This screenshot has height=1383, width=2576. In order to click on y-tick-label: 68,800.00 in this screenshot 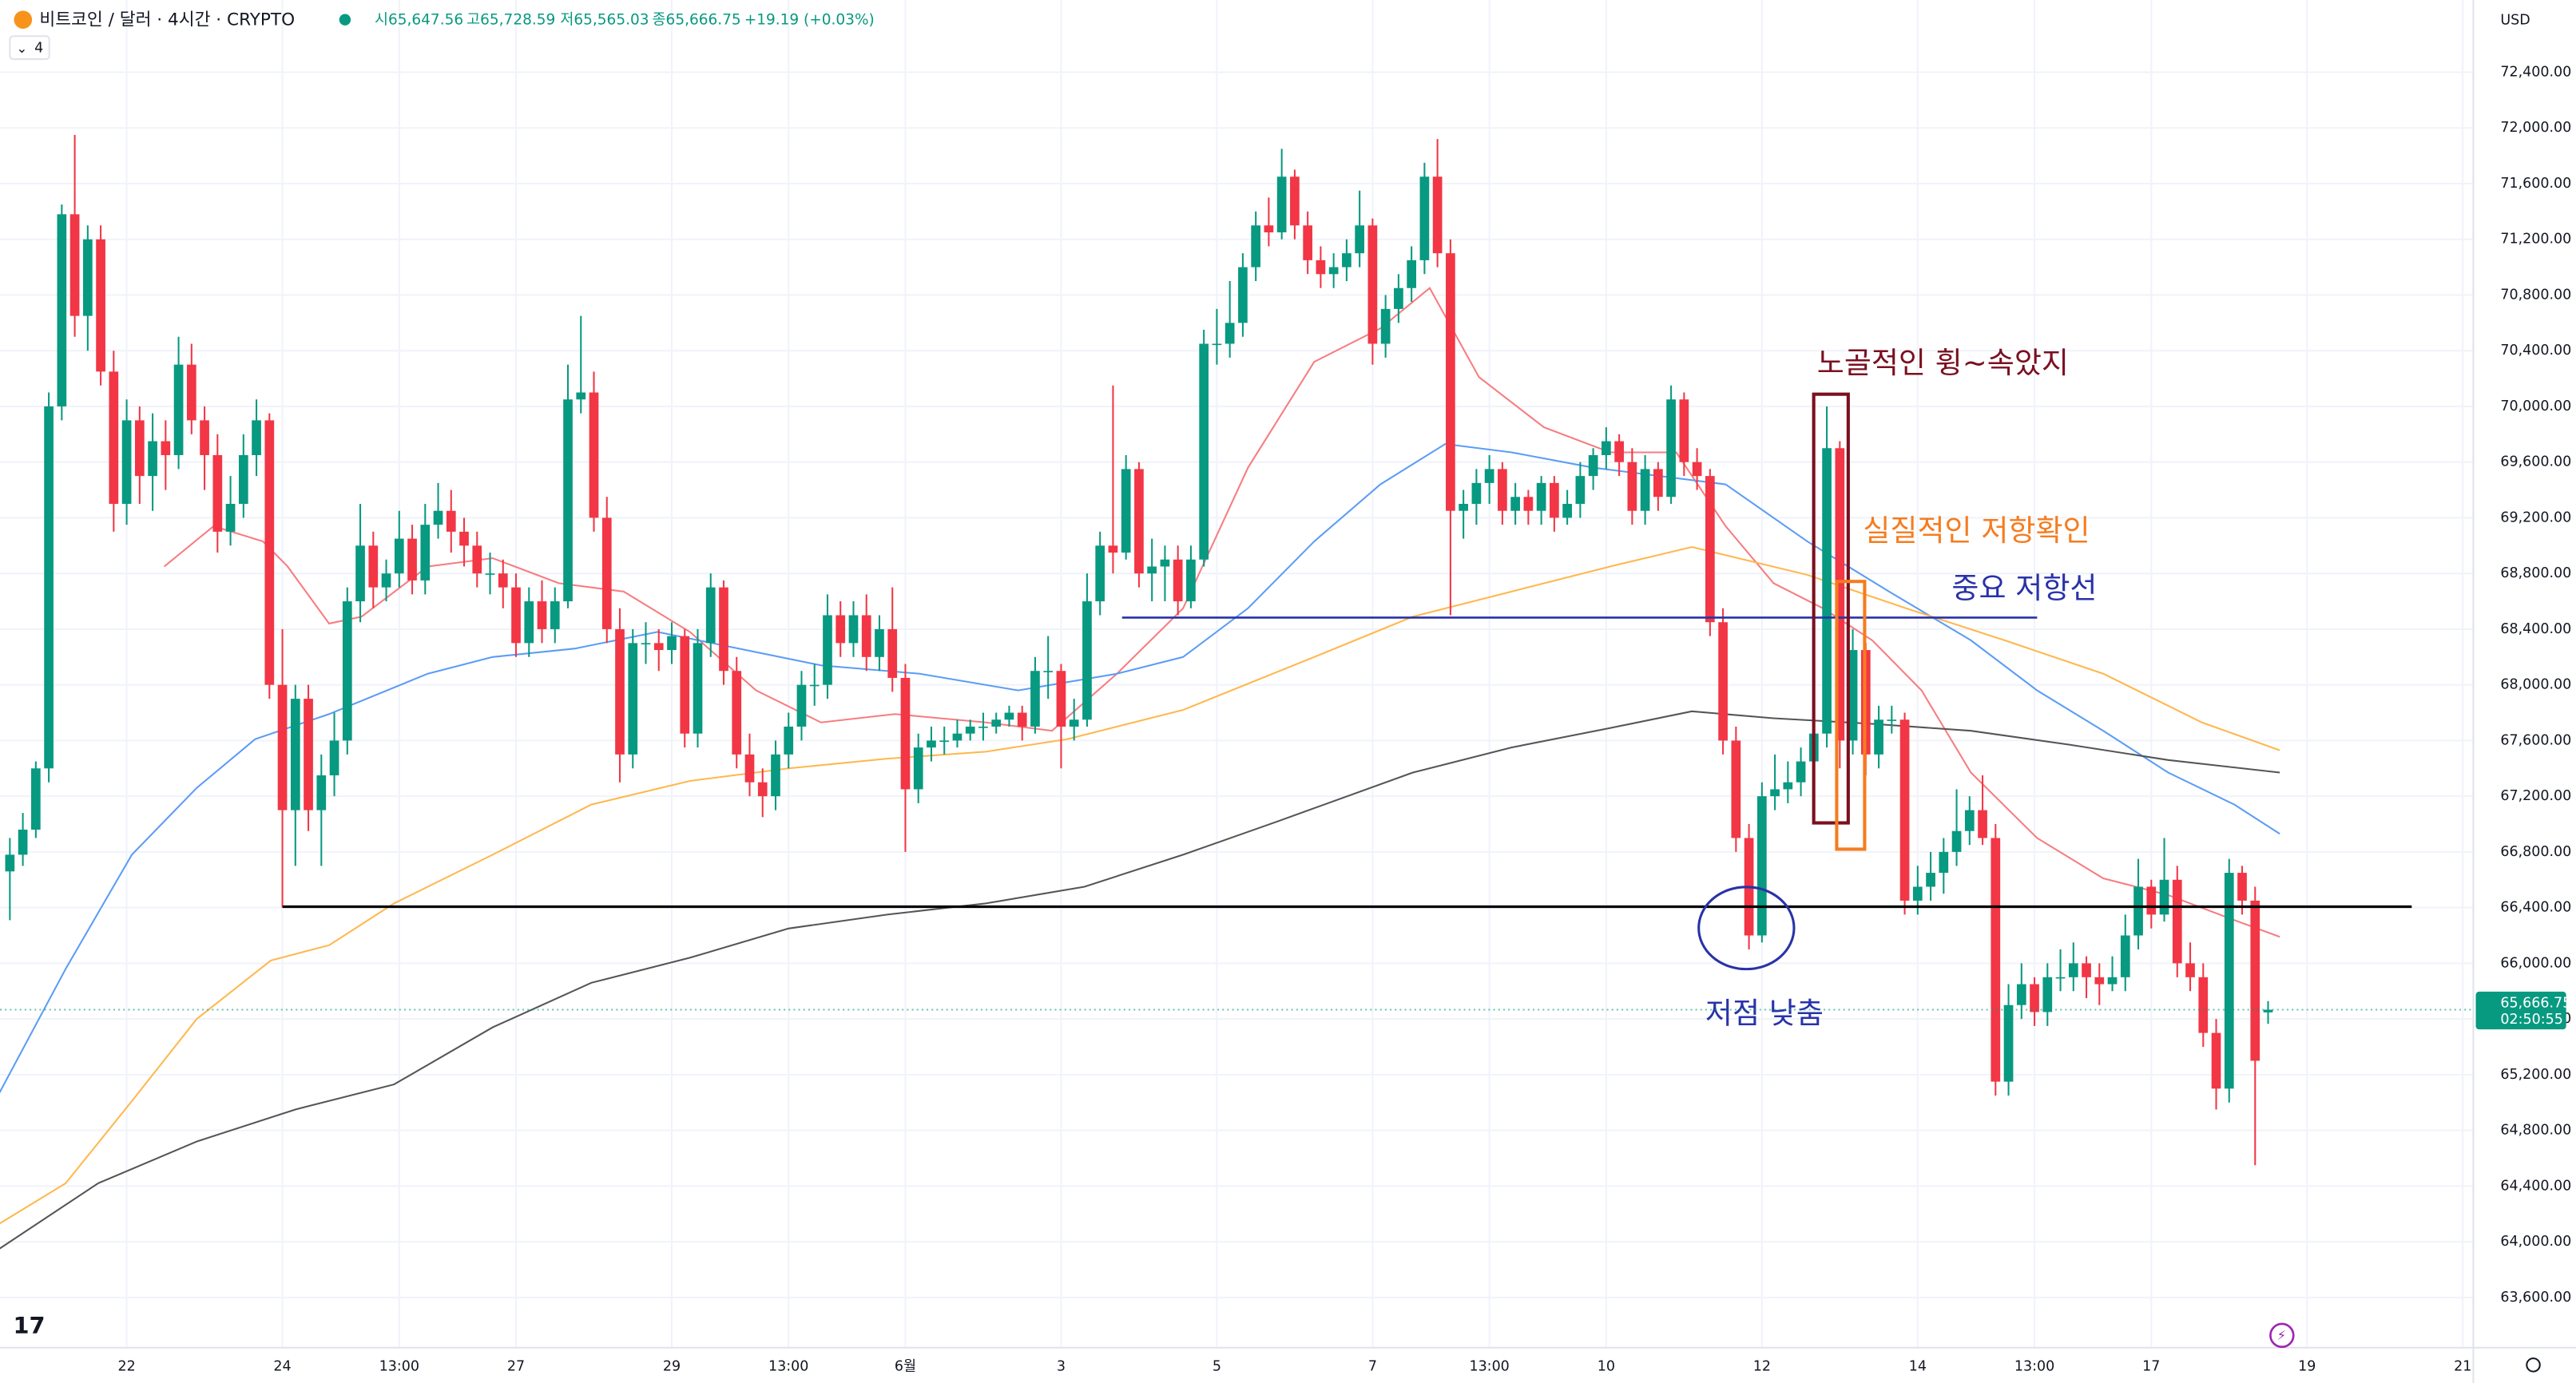, I will do `click(2535, 573)`.